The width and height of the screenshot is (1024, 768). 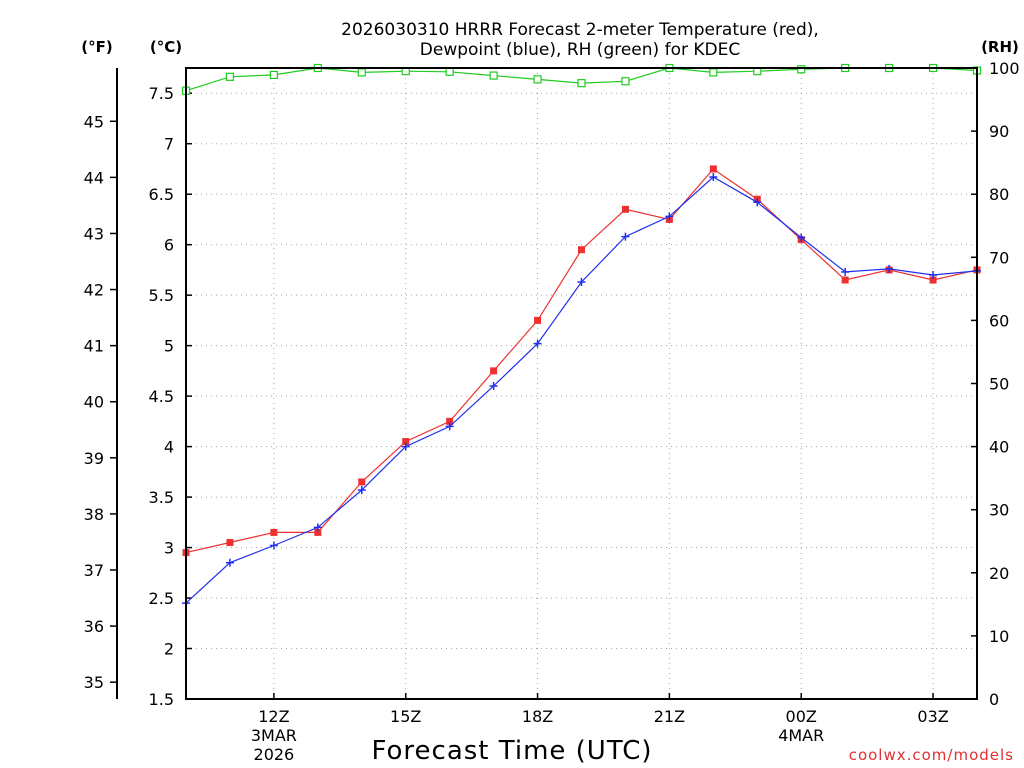 I want to click on fahrenheit-tick-label: 45, so click(x=94, y=121).